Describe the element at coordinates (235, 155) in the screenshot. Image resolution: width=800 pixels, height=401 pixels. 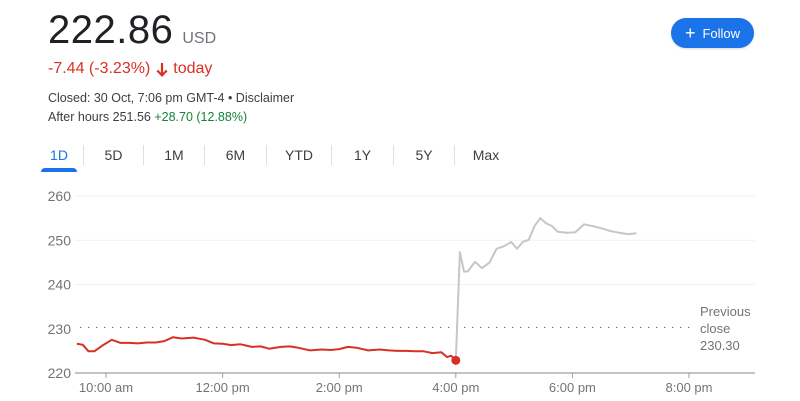
I see `tab-6m: 6M` at that location.